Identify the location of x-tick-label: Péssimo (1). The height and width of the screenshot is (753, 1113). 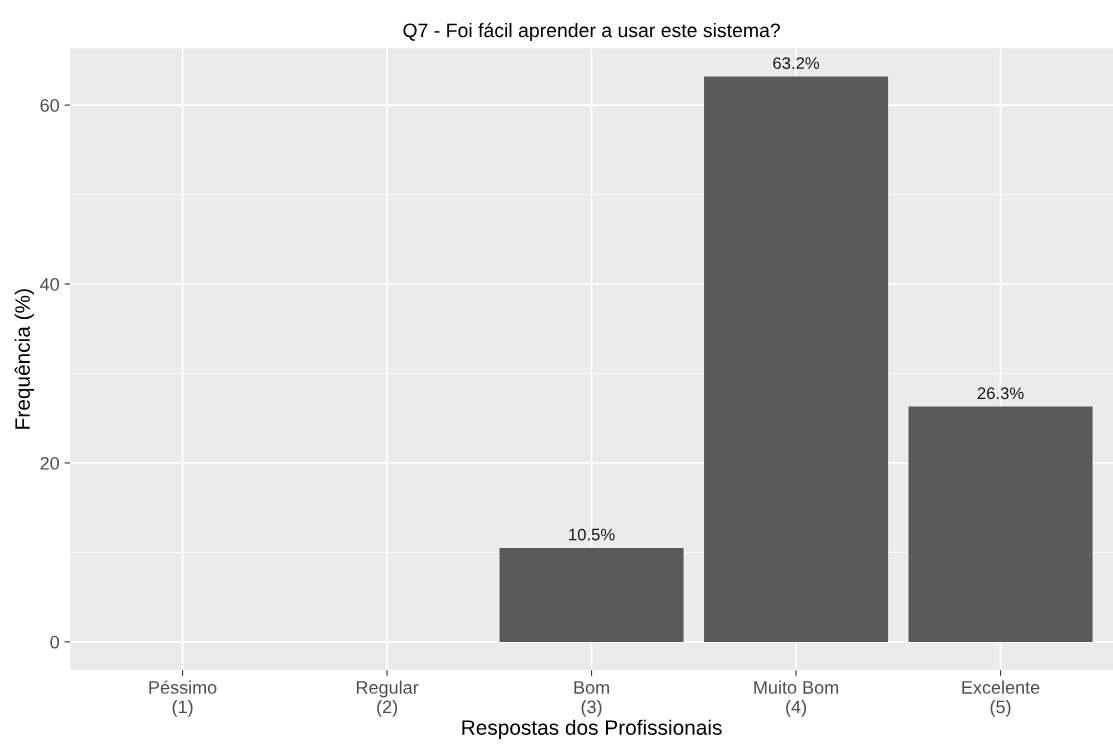
(183, 698).